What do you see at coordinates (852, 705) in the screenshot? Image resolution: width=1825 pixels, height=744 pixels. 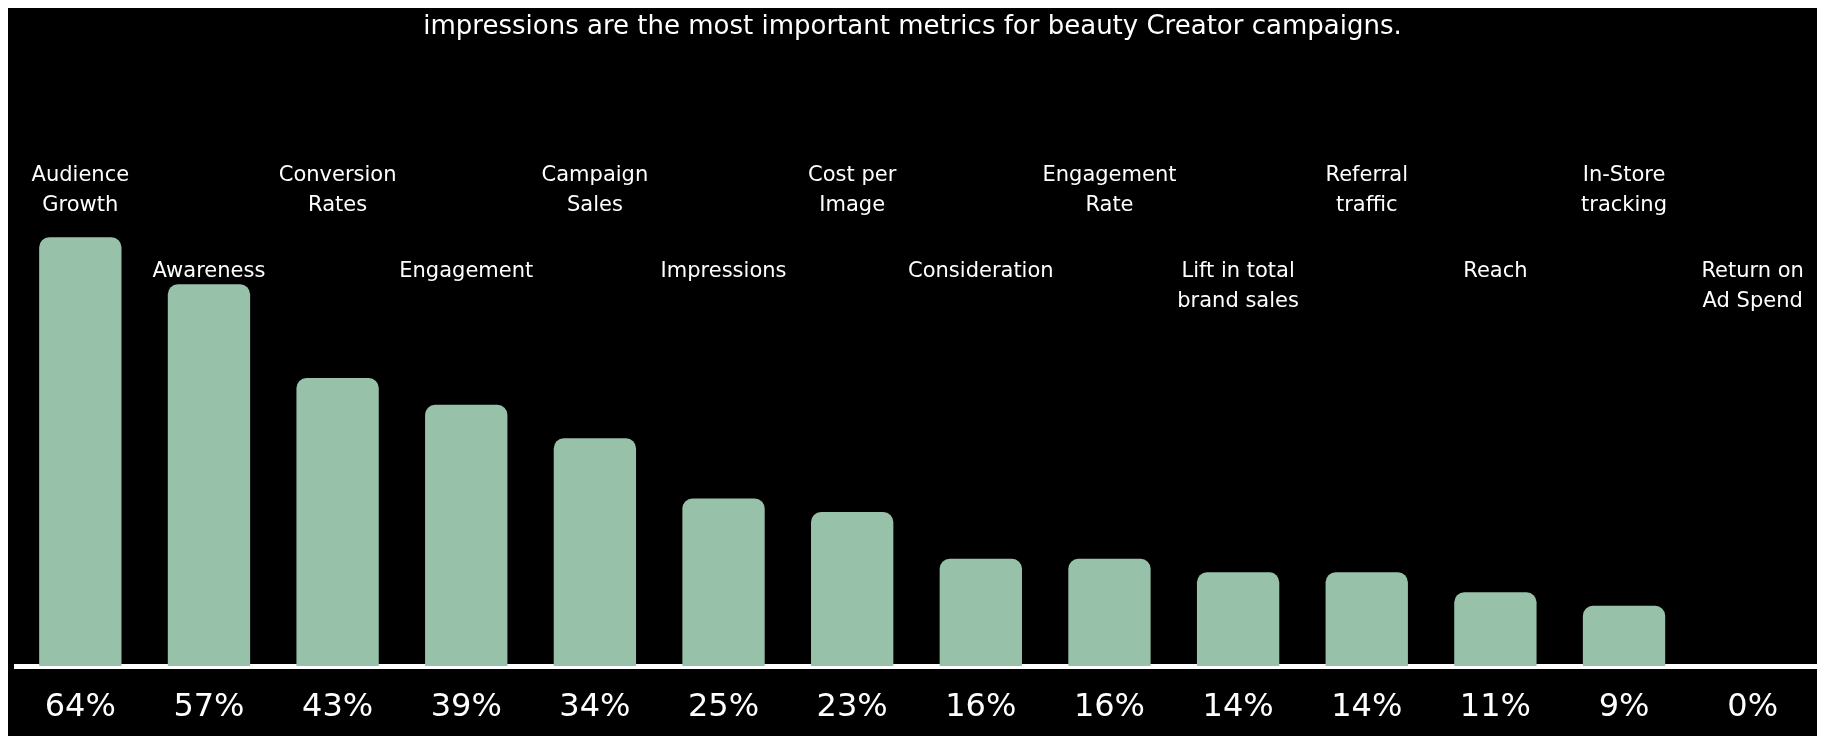 I see `data-label: 23%` at bounding box center [852, 705].